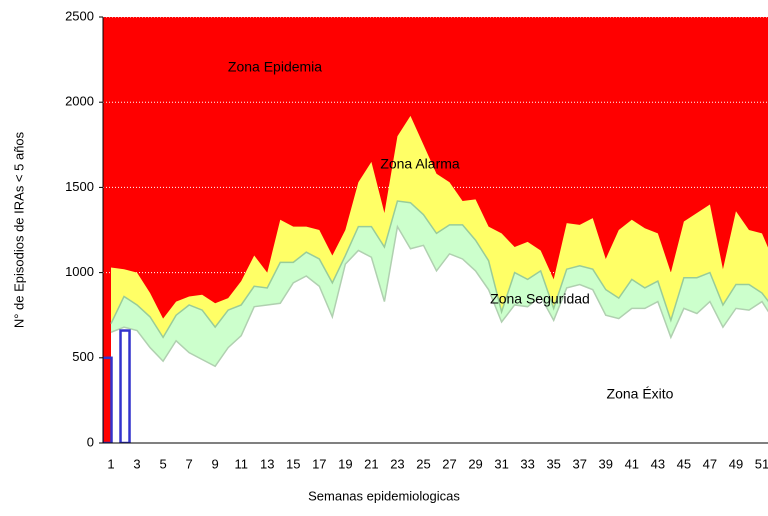 Image resolution: width=768 pixels, height=516 pixels. What do you see at coordinates (319, 463) in the screenshot?
I see `x-tick-label: 17` at bounding box center [319, 463].